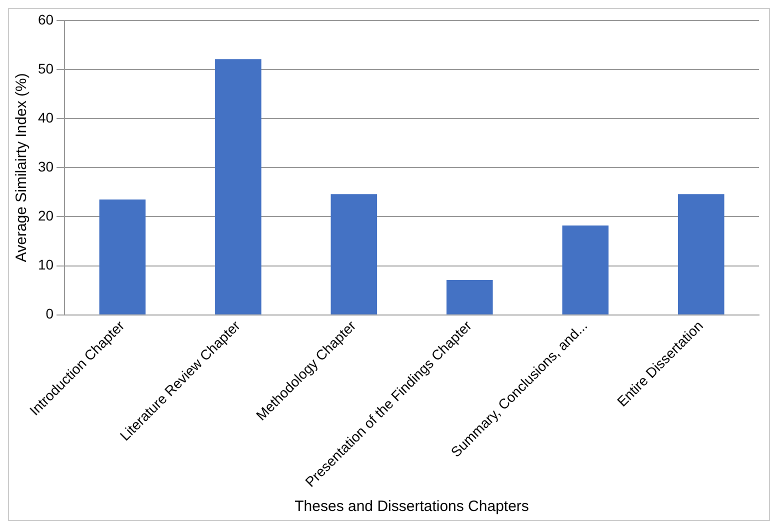 This screenshot has width=778, height=529. I want to click on x-axis-title: Theses and Dissertations Chapters, so click(411, 507).